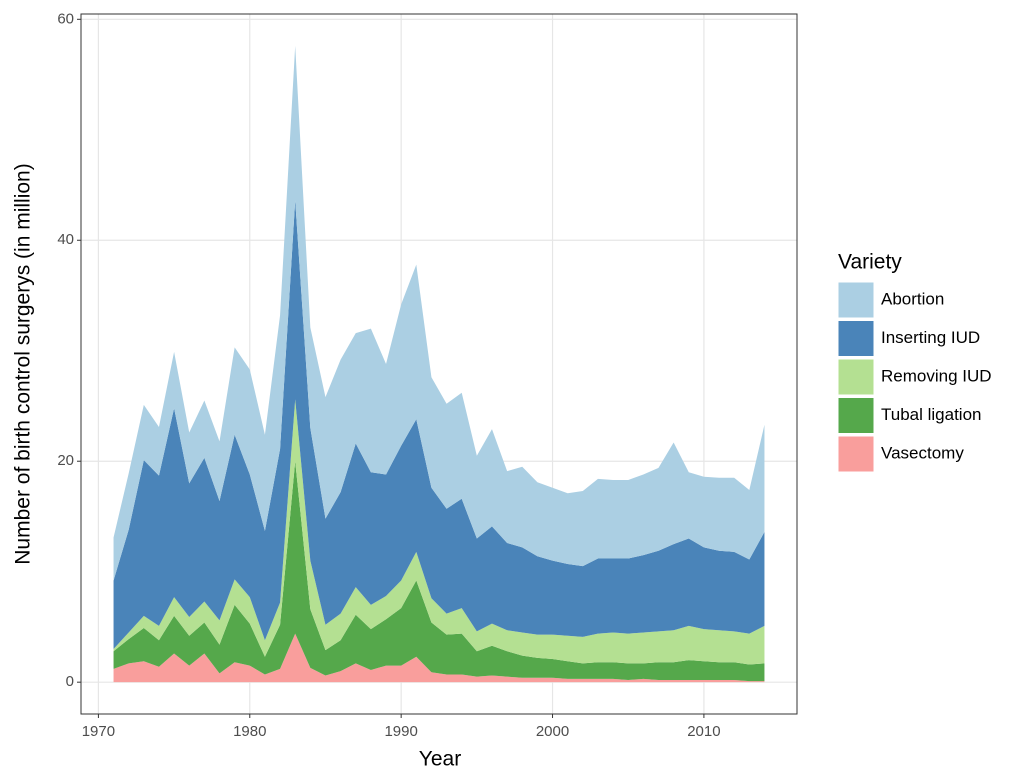 This screenshot has width=1012, height=779. I want to click on area, so click(439, 658).